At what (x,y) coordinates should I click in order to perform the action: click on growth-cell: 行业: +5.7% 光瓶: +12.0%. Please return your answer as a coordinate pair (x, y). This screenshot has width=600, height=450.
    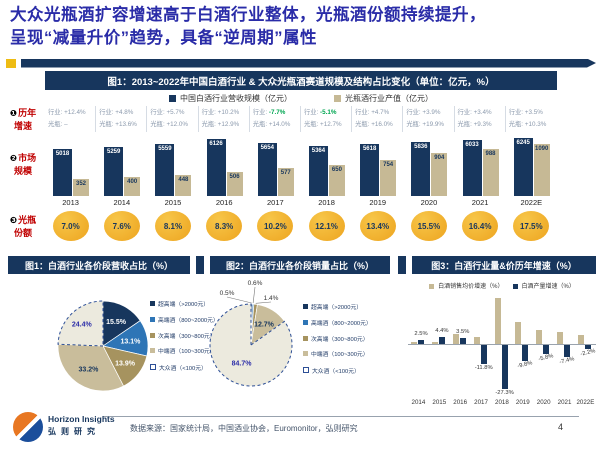
    Looking at the image, I should click on (173, 119).